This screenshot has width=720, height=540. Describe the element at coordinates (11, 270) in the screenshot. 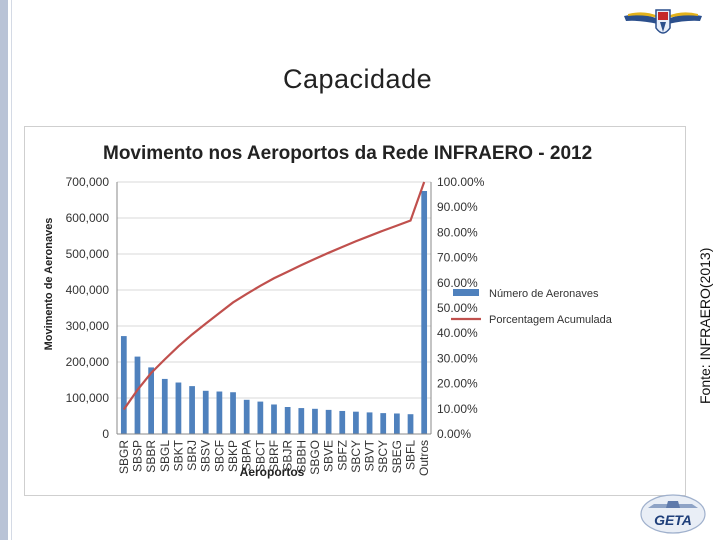

I see `slide-side-line` at that location.